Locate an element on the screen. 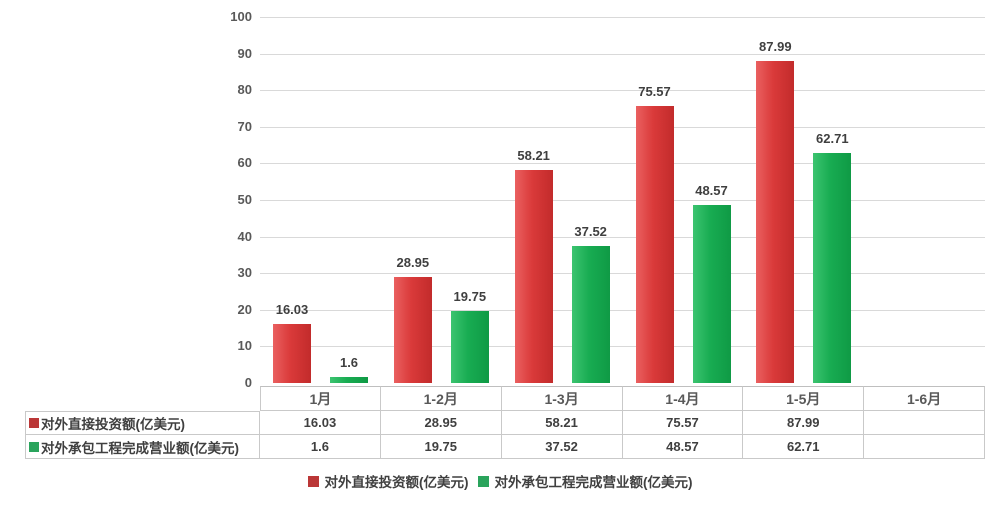  bar-green-1-4月 is located at coordinates (711, 294).